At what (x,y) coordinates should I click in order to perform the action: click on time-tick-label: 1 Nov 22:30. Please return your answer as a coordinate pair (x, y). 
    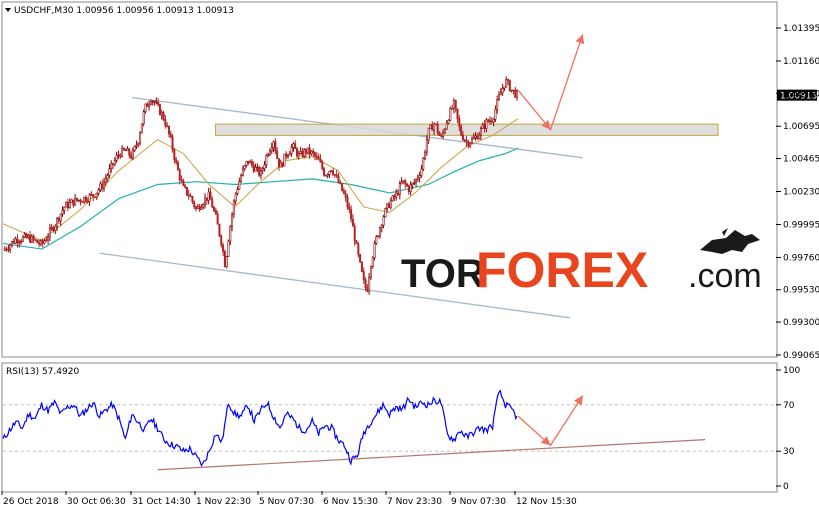
    Looking at the image, I should click on (223, 502).